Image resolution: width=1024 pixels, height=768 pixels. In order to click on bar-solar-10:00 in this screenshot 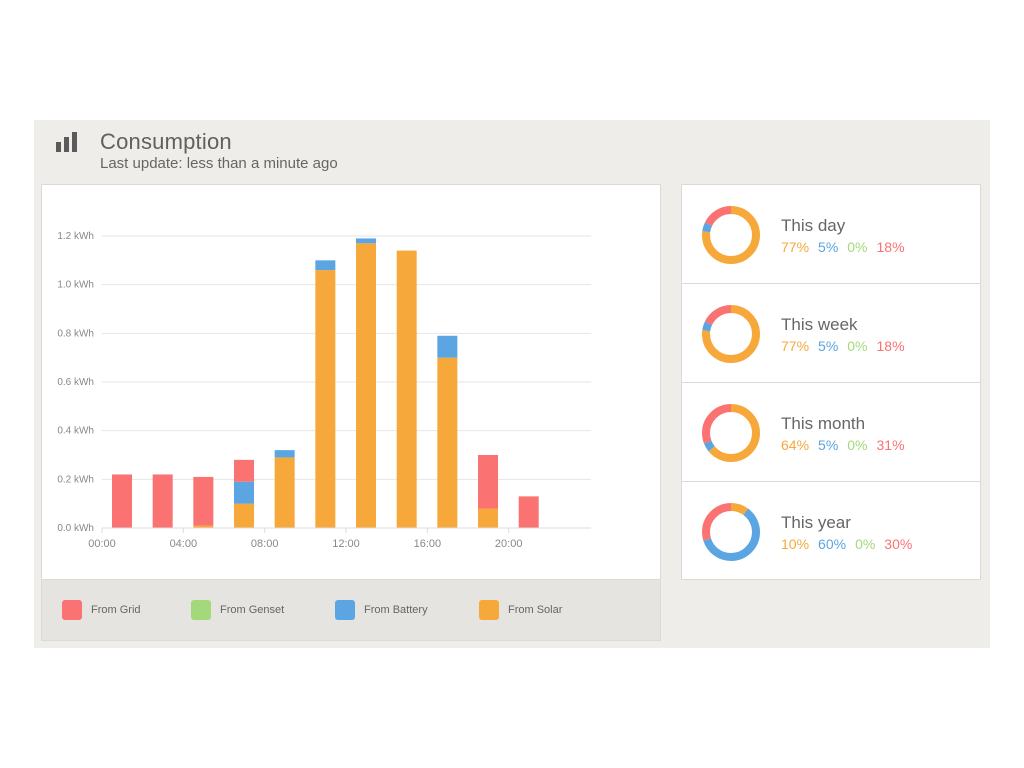, I will do `click(325, 399)`.